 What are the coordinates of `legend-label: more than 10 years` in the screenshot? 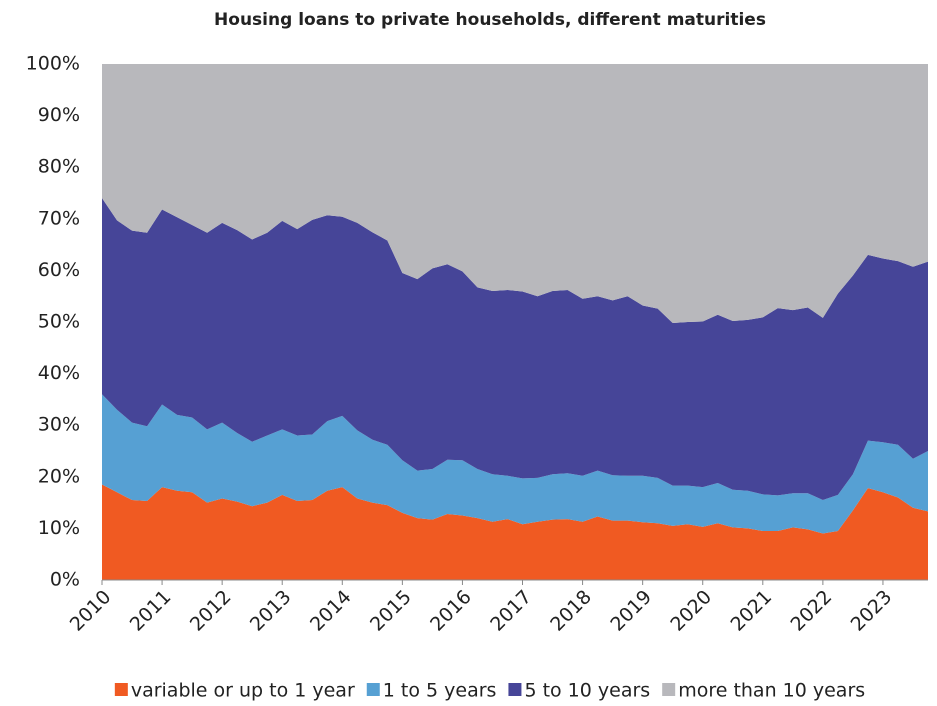 It's located at (771, 691).